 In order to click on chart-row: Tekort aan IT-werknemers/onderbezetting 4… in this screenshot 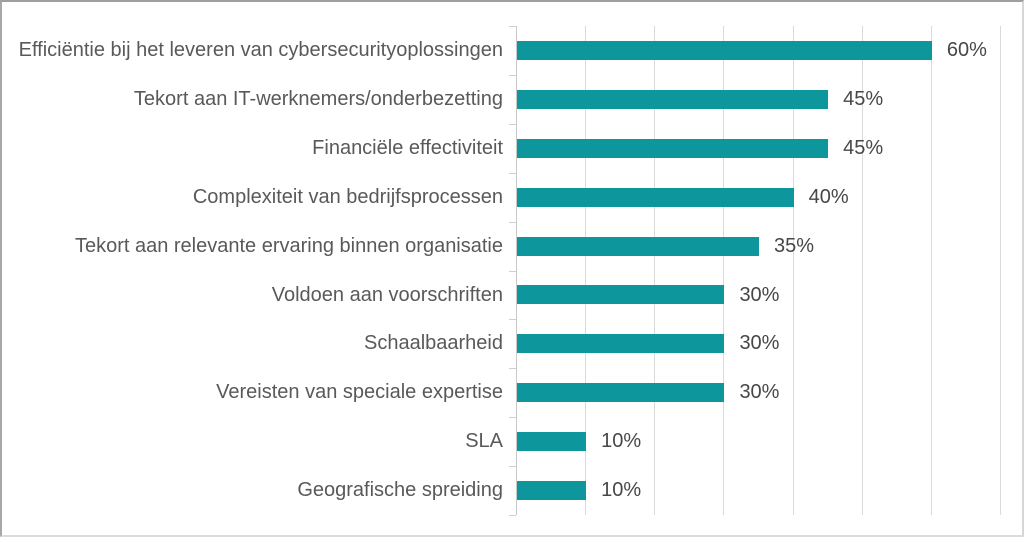, I will do `click(512, 99)`.